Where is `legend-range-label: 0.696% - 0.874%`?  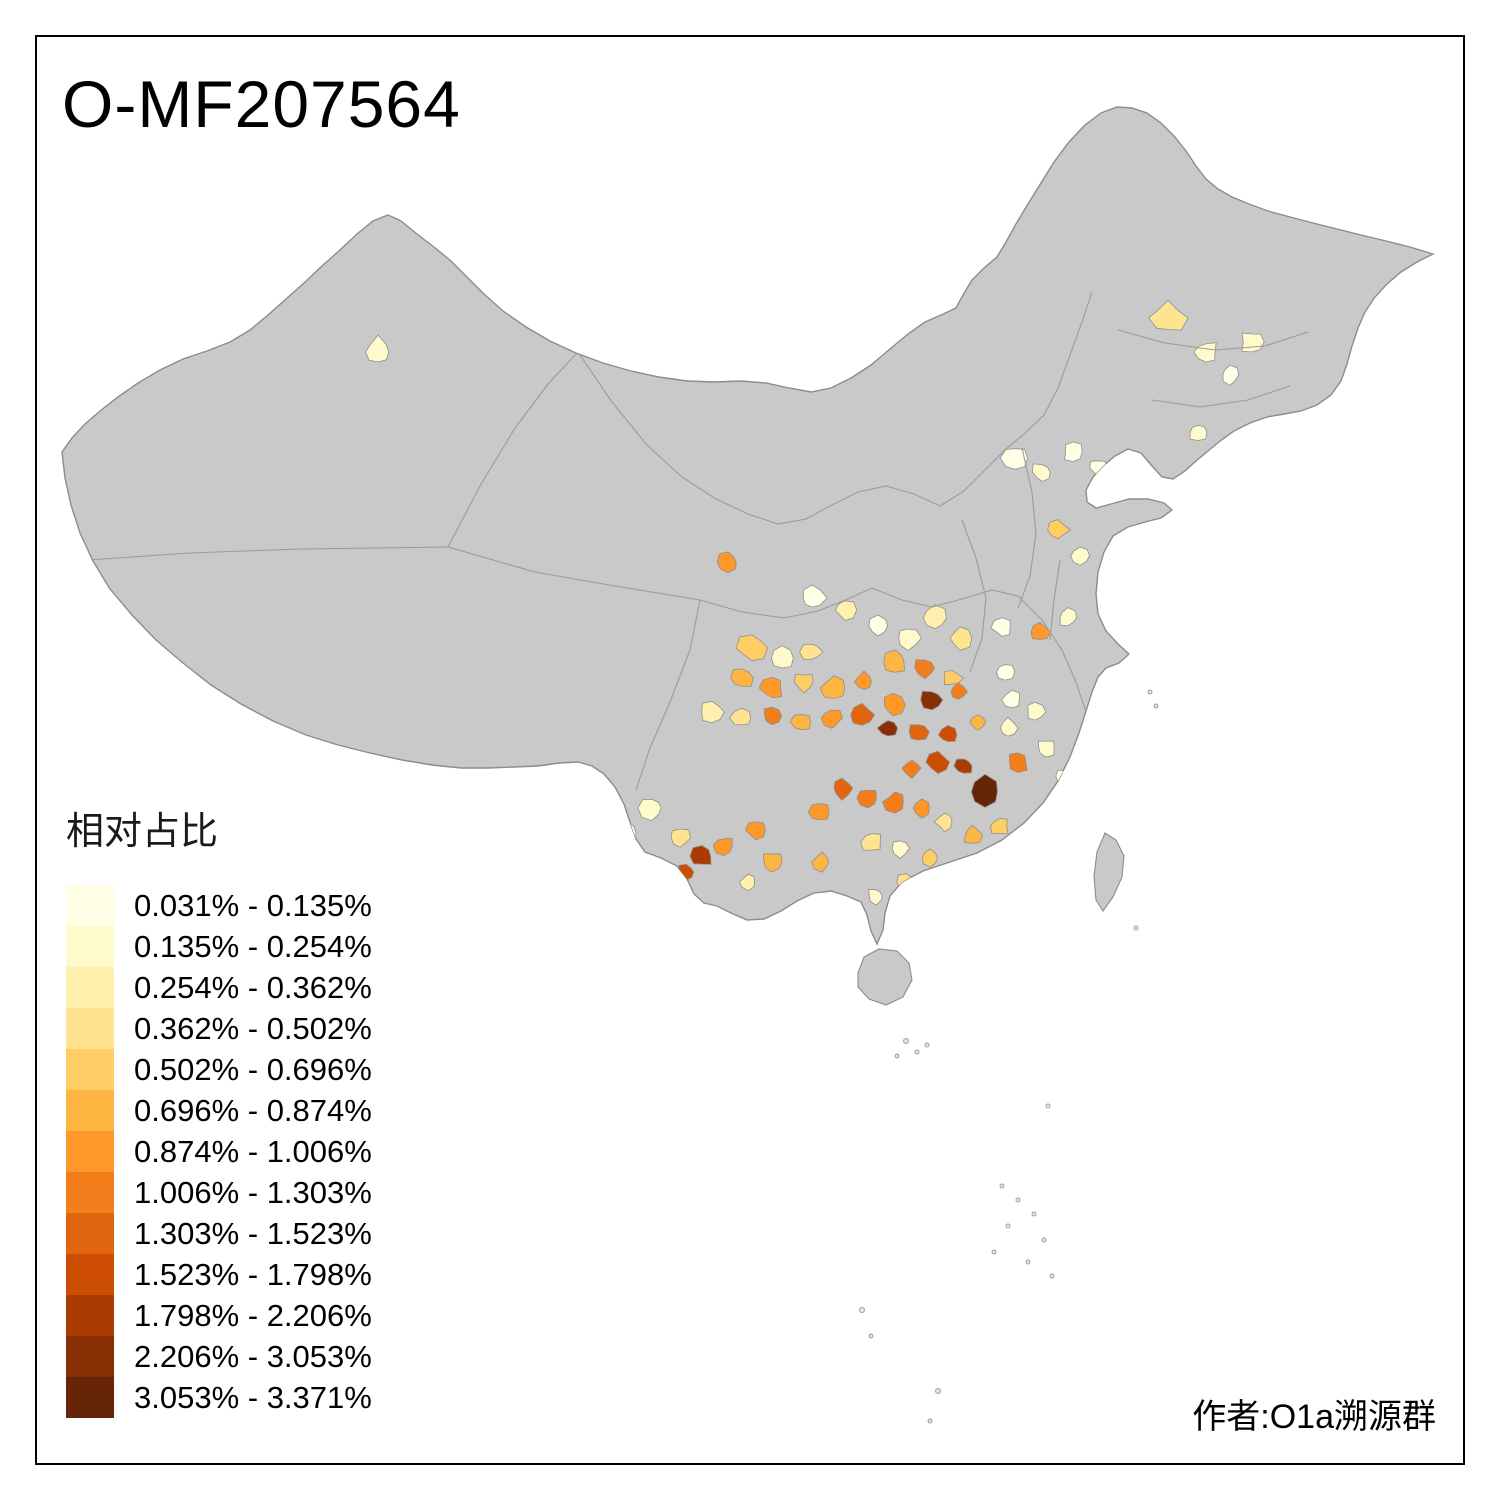 legend-range-label: 0.696% - 0.874% is located at coordinates (253, 1110).